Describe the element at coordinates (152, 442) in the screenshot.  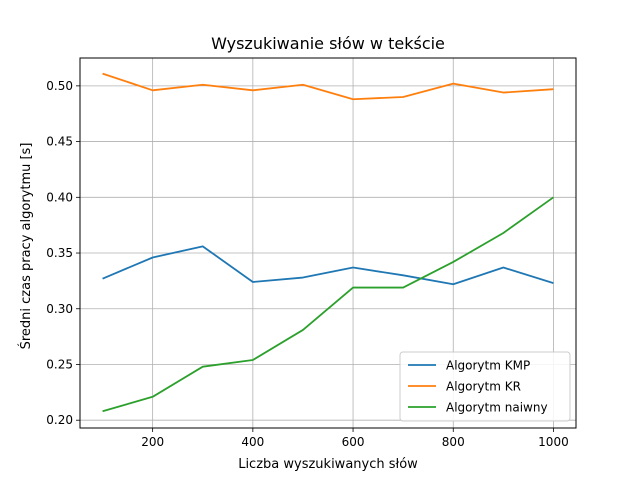
I see `x-tick-label: 200` at that location.